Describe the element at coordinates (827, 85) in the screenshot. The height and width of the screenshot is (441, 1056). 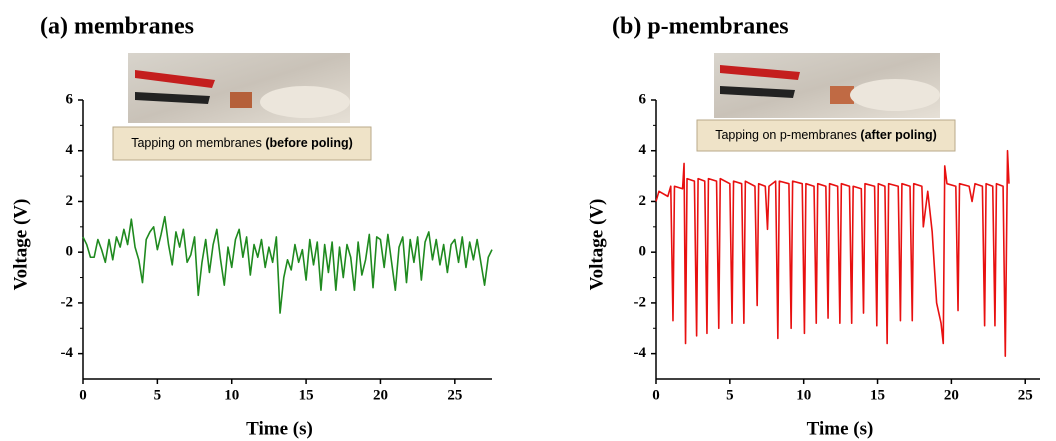
I see `inset-photo-b` at that location.